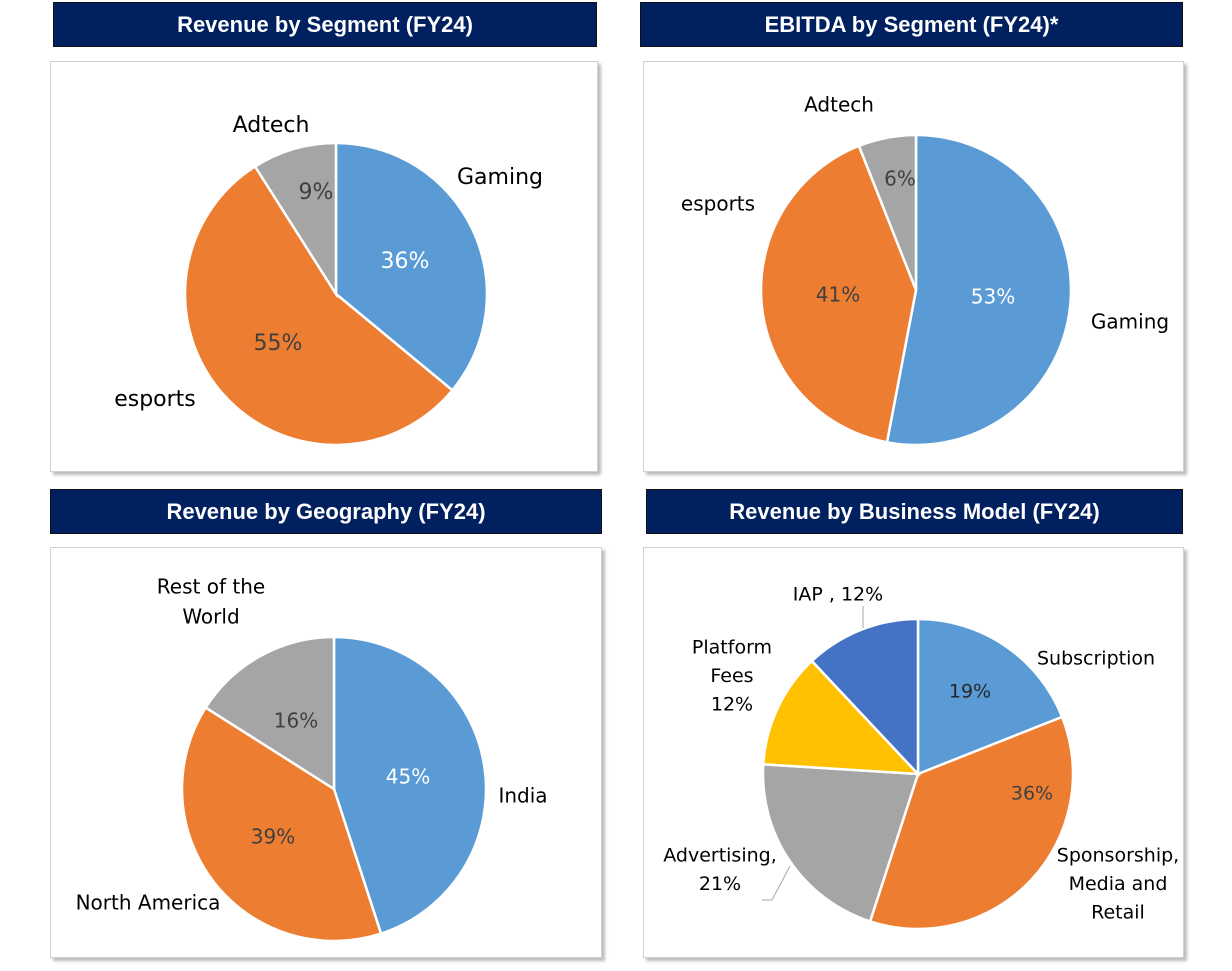  Describe the element at coordinates (914, 511) in the screenshot. I see `chart-title-revenue-business-model: Revenue by Business Model (FY24)` at that location.